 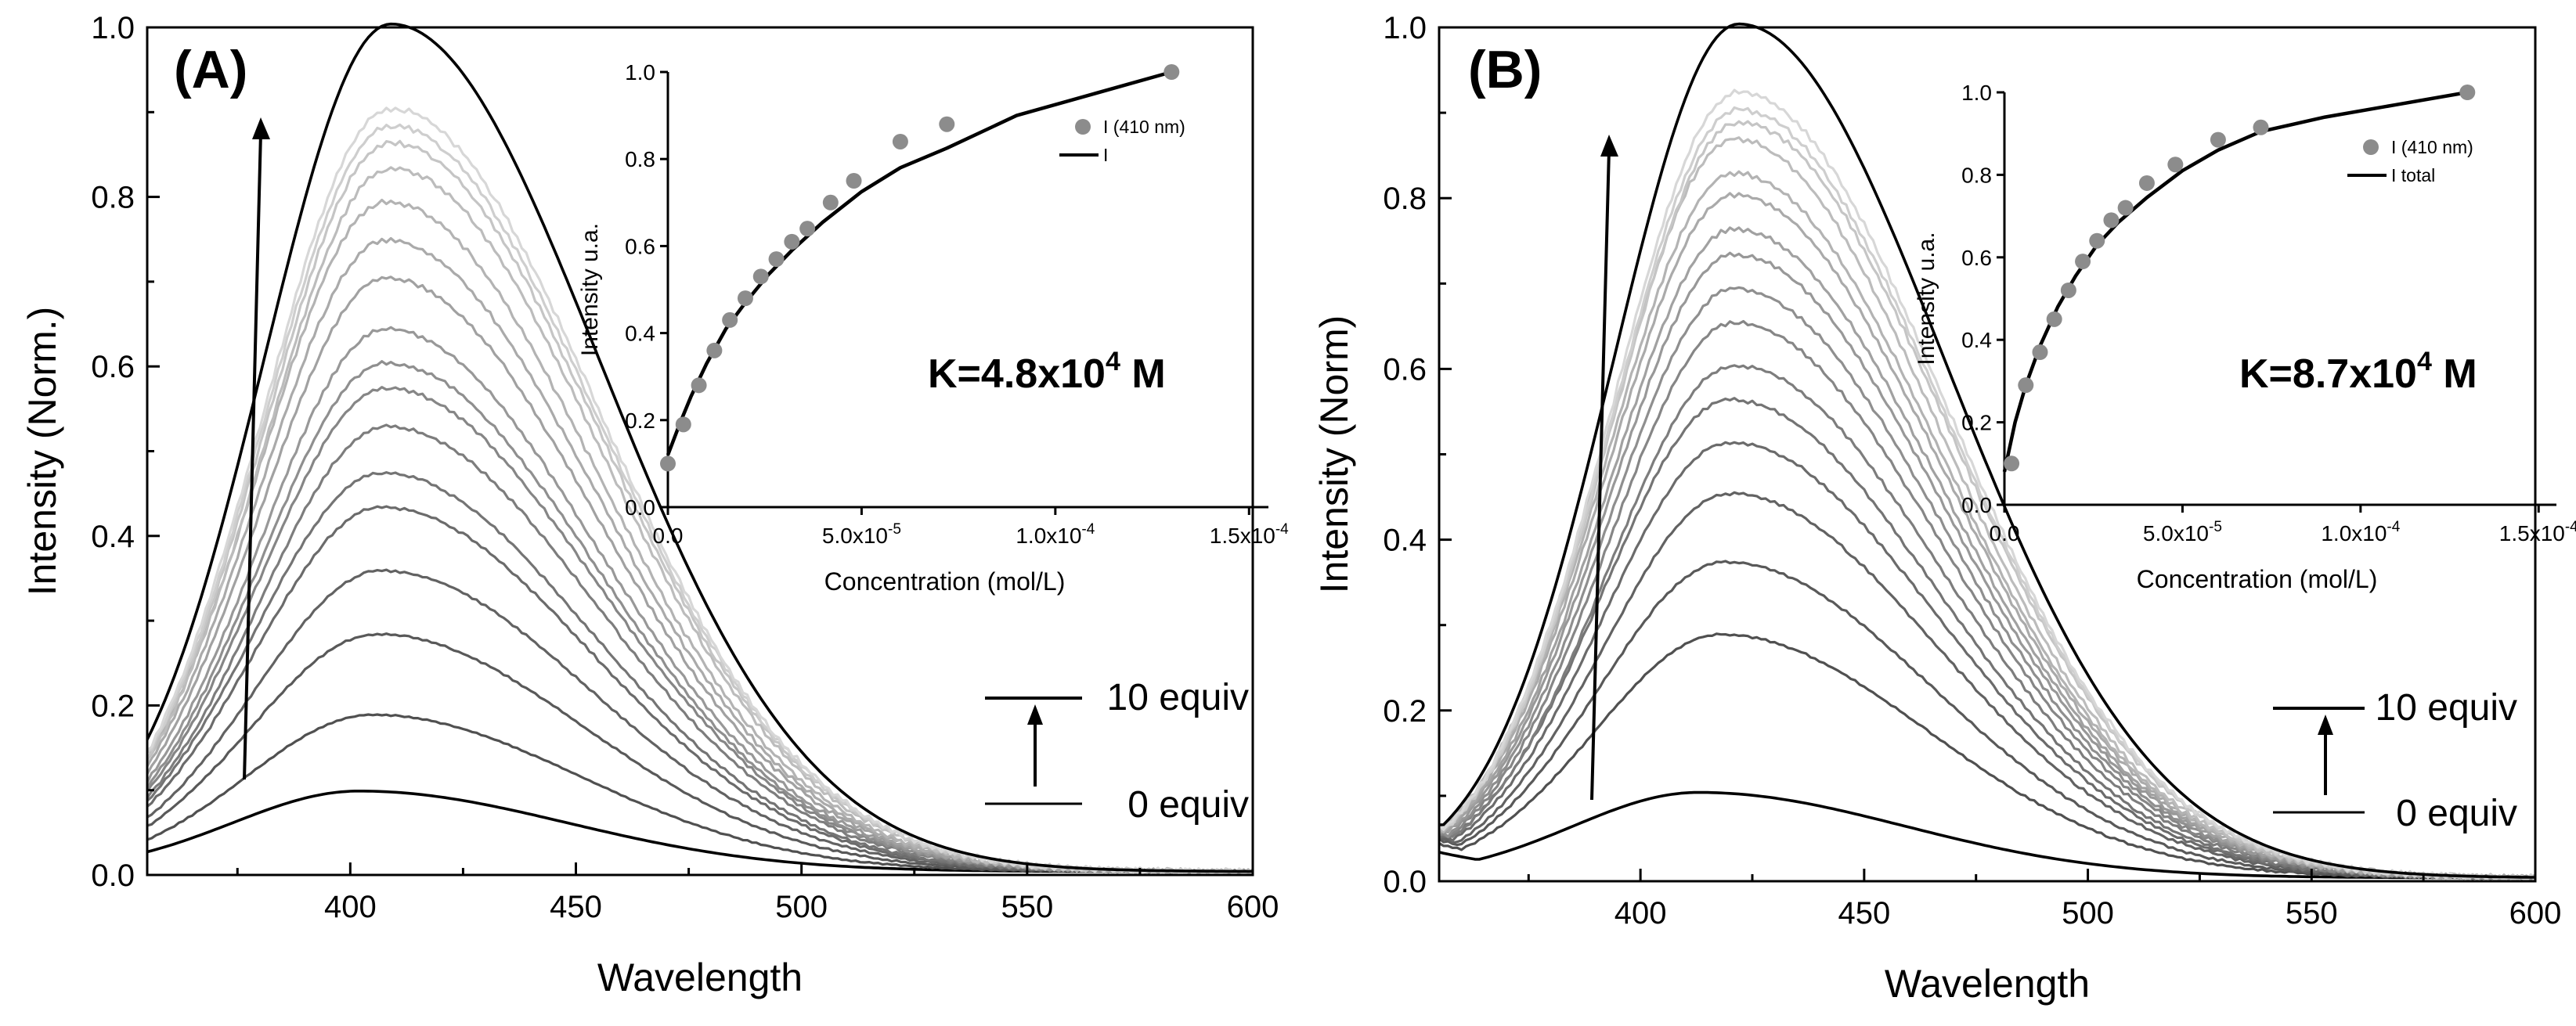 I want to click on x-tick-label: 500, so click(x=801, y=907).